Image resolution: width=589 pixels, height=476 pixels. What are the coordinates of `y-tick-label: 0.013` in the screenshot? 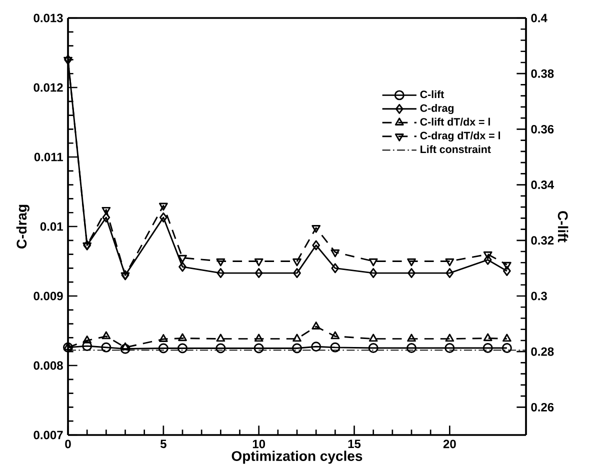 It's located at (48, 18).